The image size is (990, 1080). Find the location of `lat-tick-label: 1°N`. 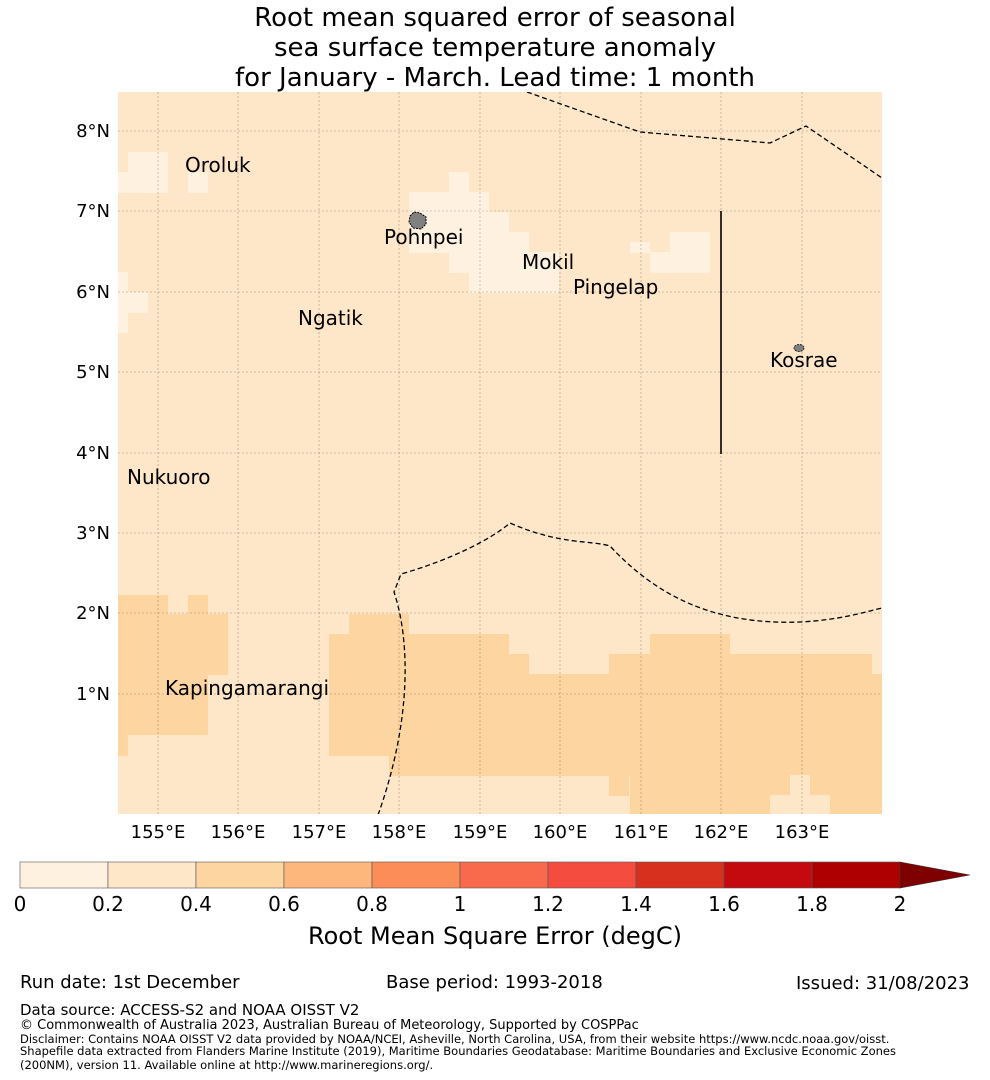

lat-tick-label: 1°N is located at coordinates (93, 694).